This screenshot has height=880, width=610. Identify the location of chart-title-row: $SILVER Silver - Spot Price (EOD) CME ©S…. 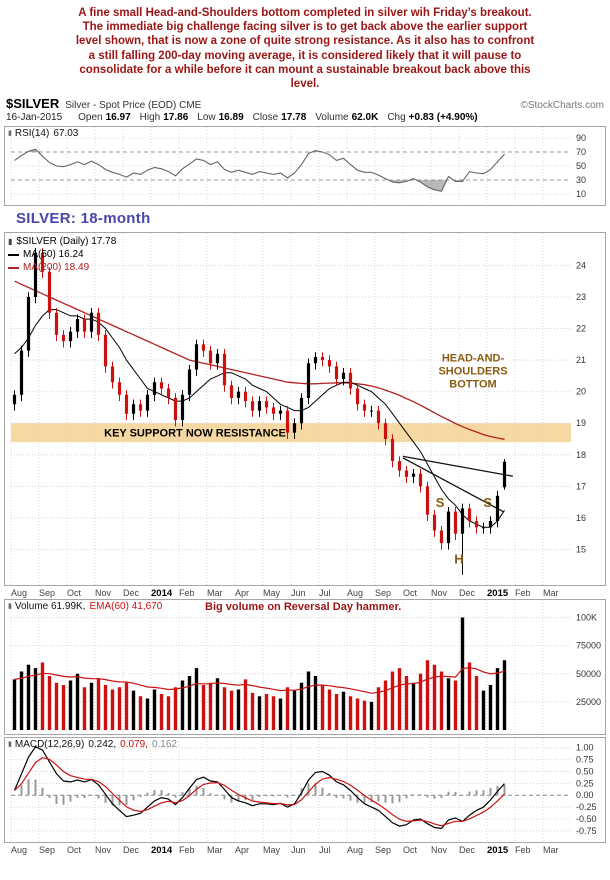
(305, 103).